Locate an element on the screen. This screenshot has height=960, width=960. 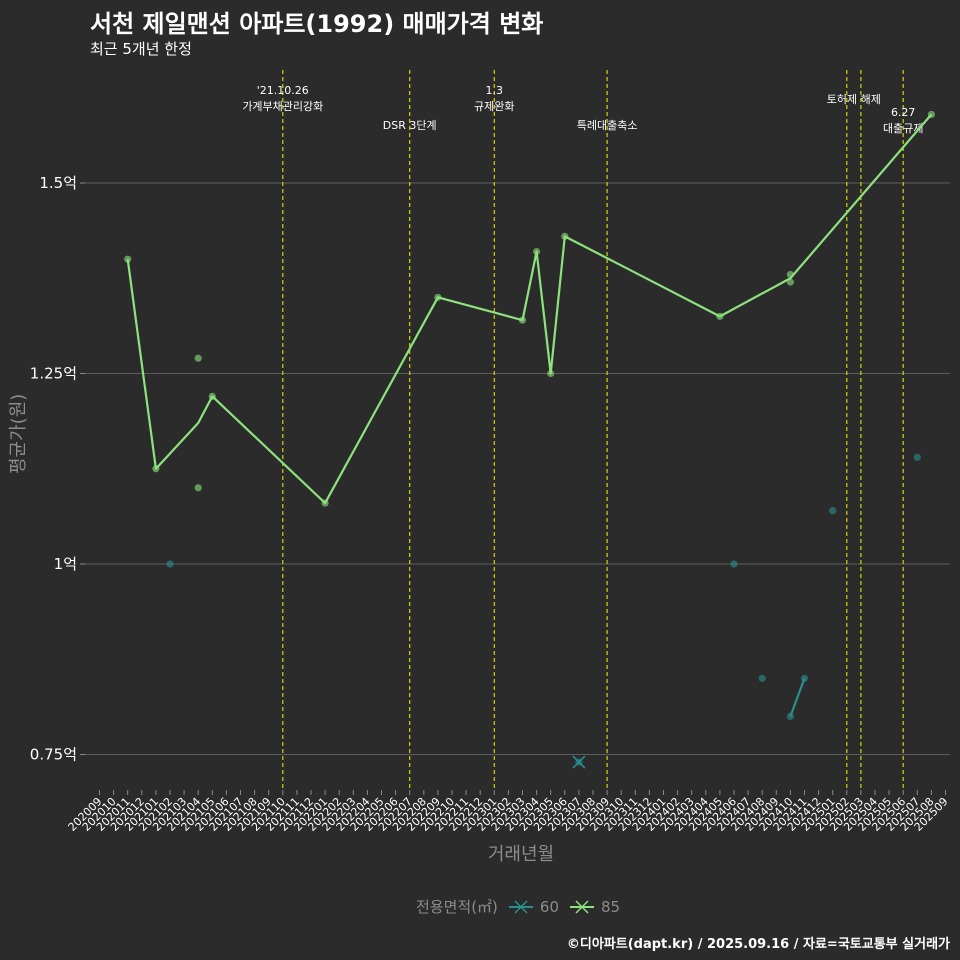
y-tick-label: 0.75억 is located at coordinates (53, 755).